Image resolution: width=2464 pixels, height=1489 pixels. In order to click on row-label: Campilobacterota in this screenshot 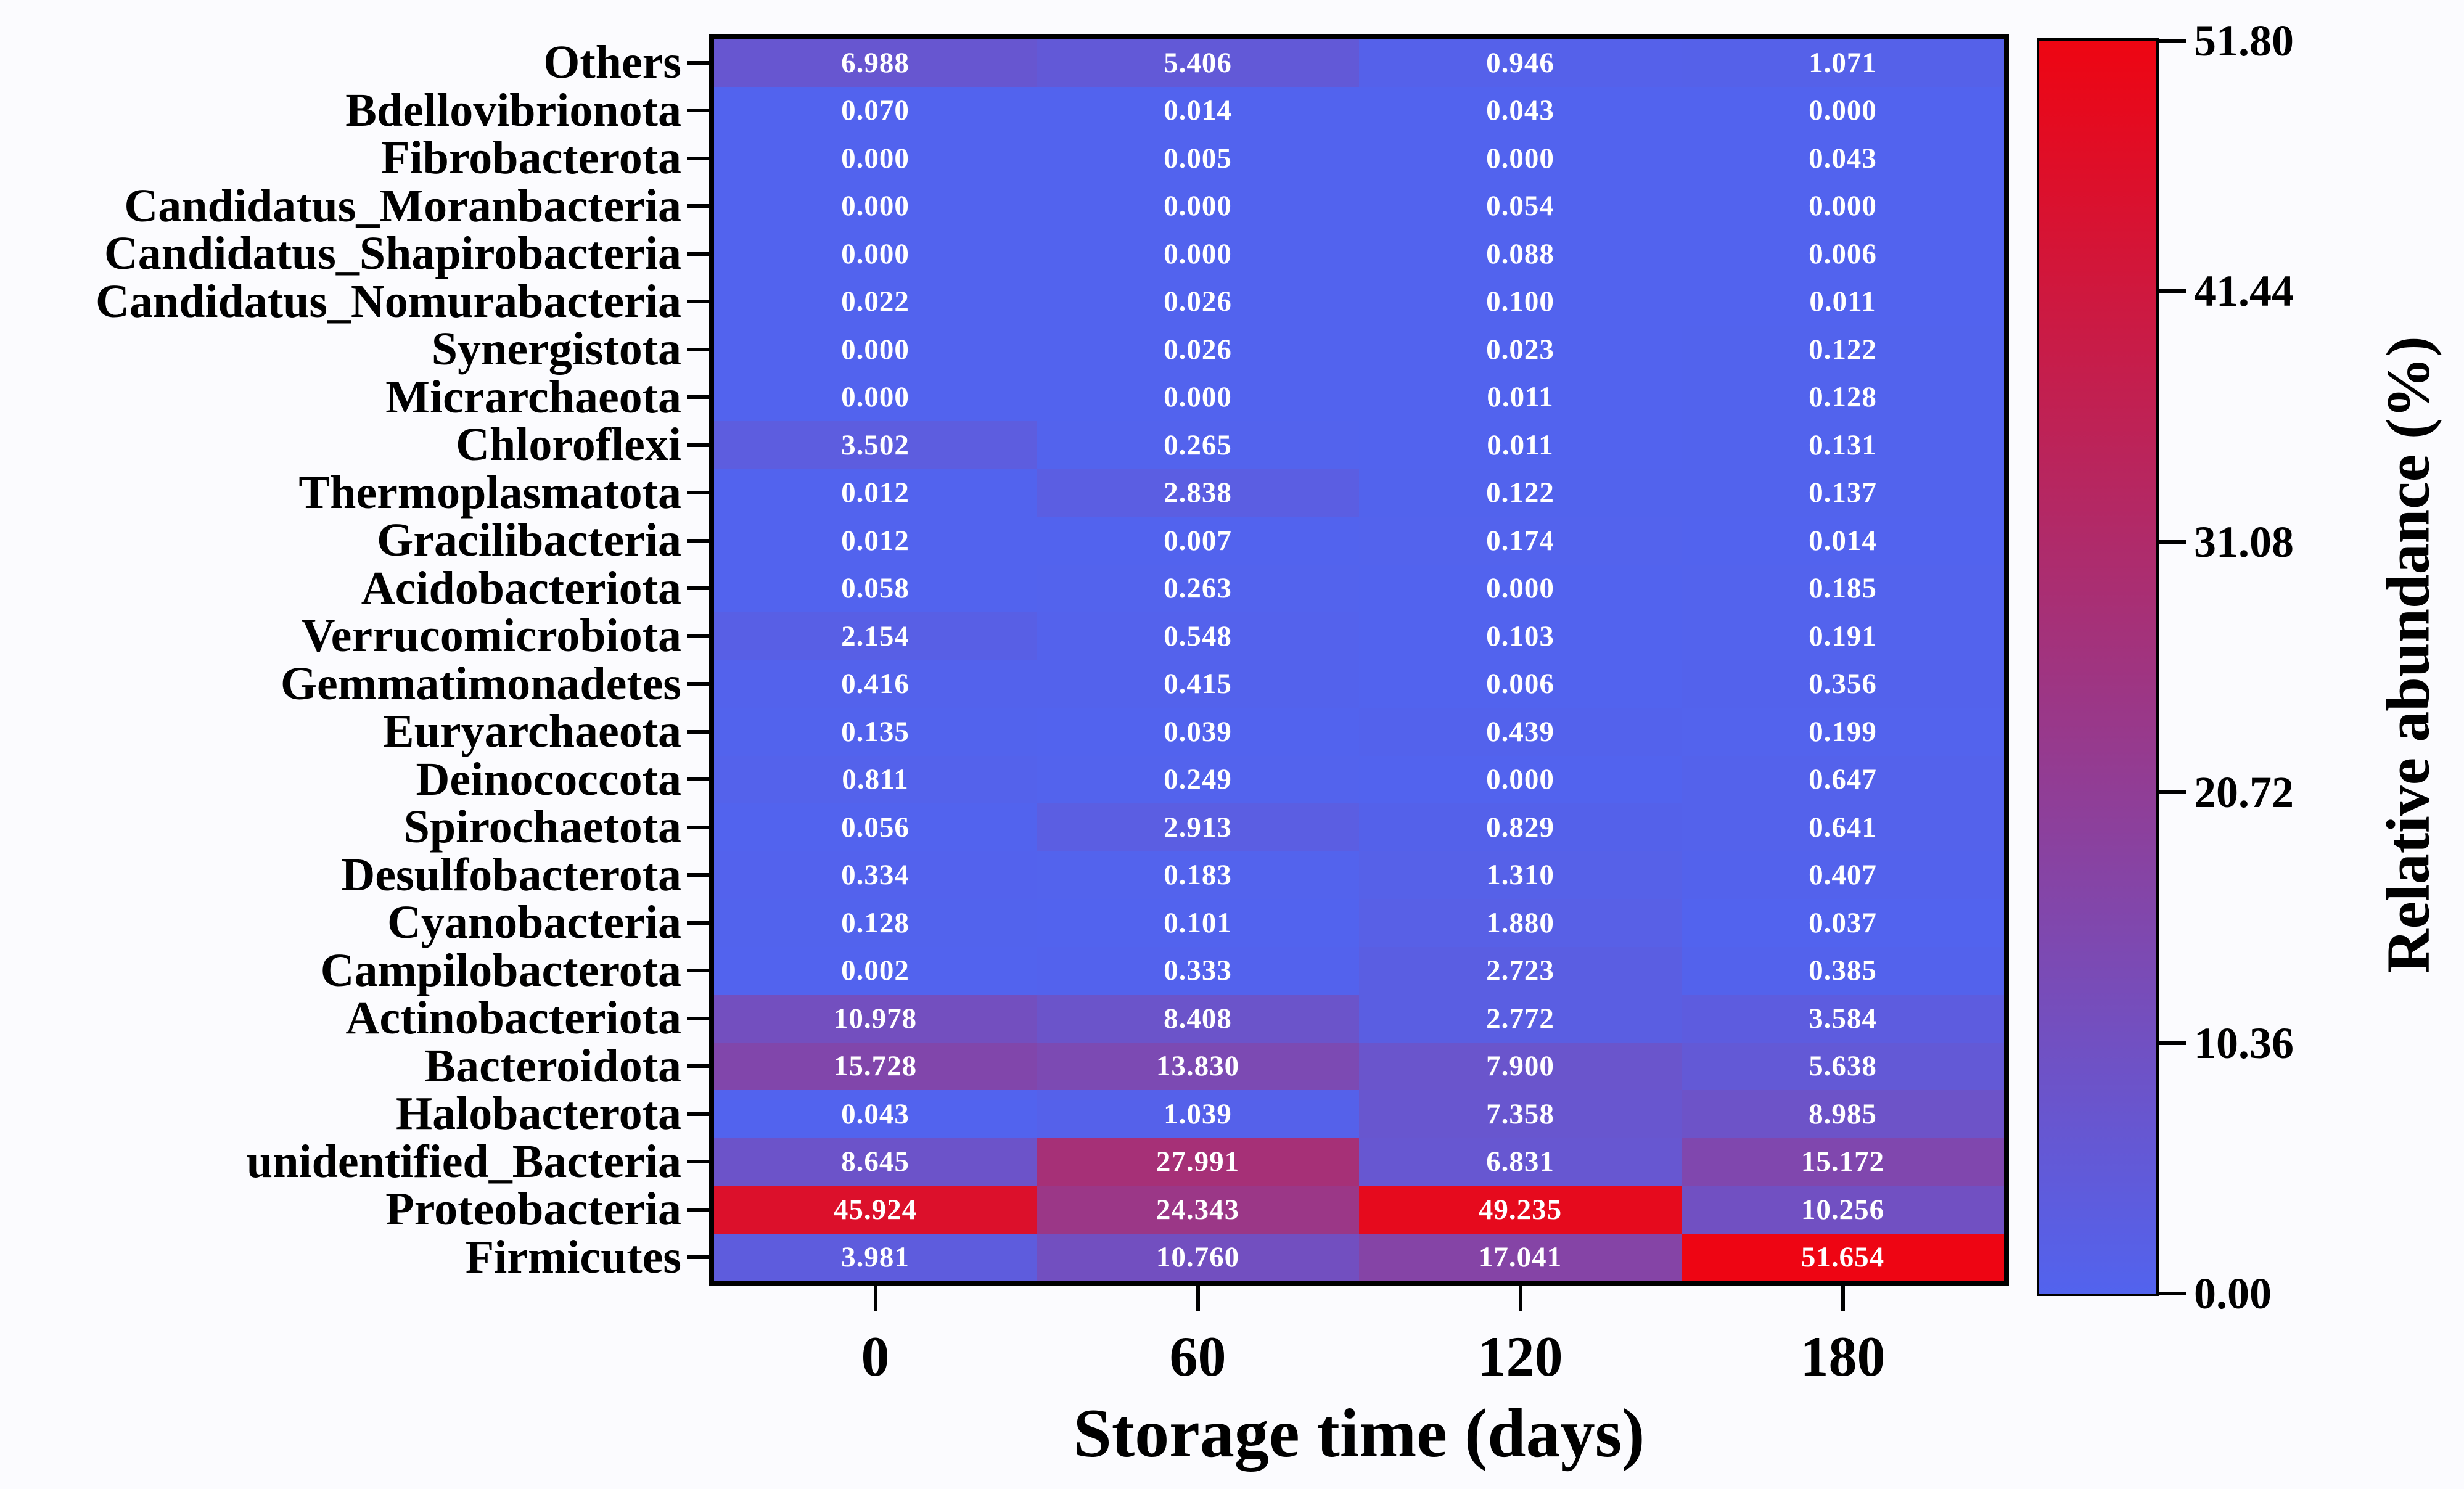, I will do `click(500, 970)`.